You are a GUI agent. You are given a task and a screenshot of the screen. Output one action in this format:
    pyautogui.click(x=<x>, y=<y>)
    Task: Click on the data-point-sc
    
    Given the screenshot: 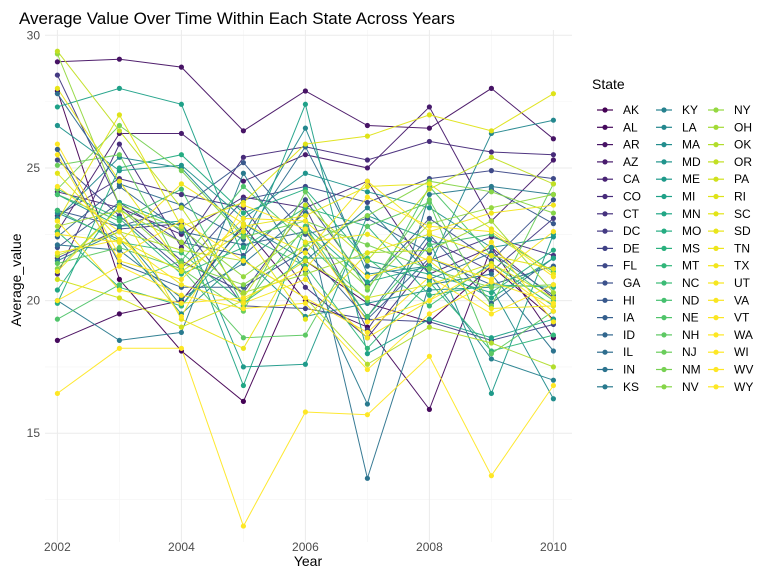 What is the action you would take?
    pyautogui.click(x=305, y=319)
    